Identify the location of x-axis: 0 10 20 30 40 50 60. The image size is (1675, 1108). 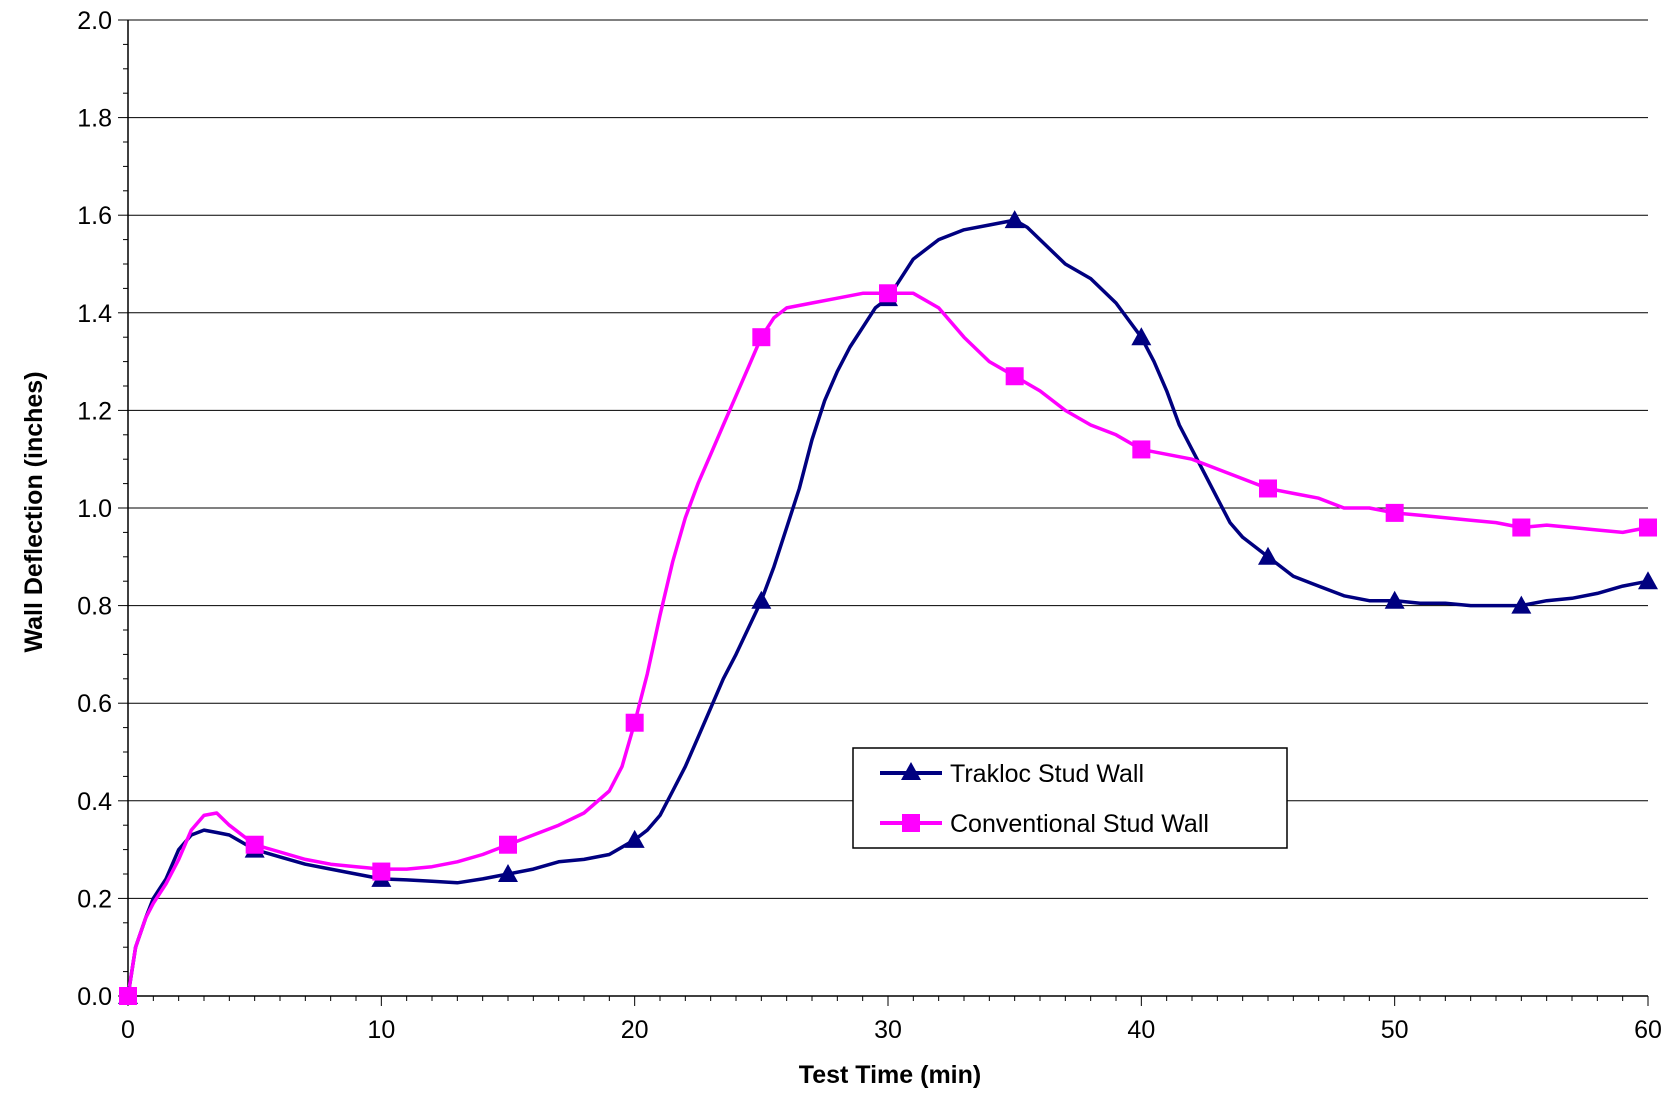
(891, 1019).